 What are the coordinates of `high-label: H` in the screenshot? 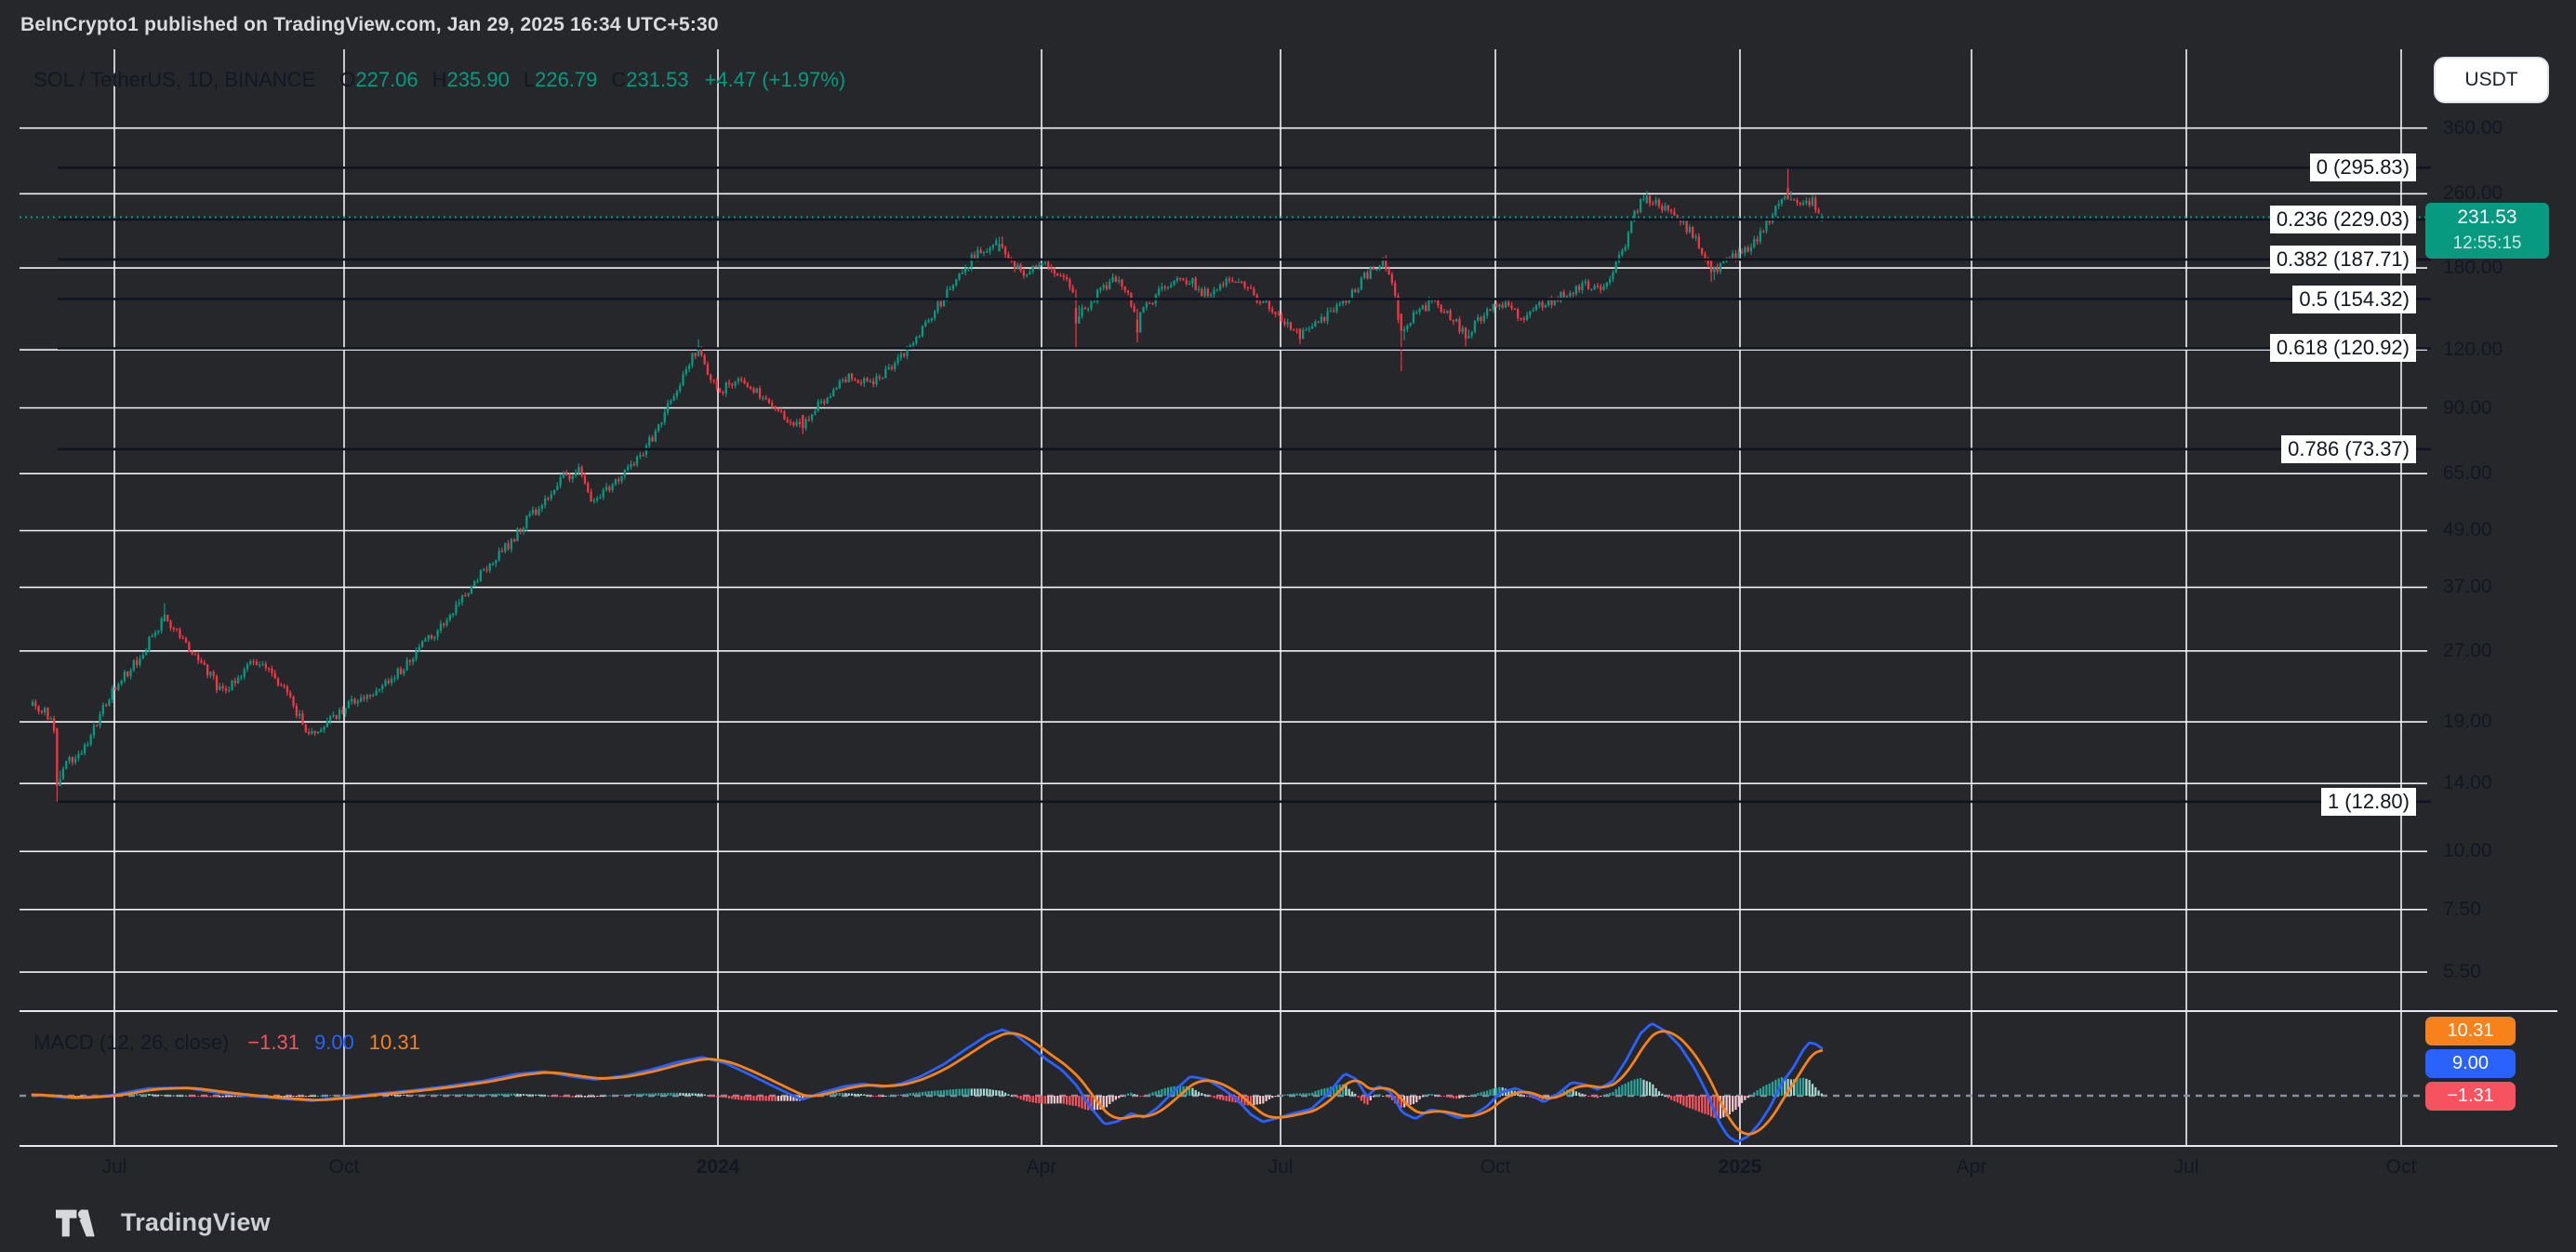 It's located at (439, 79).